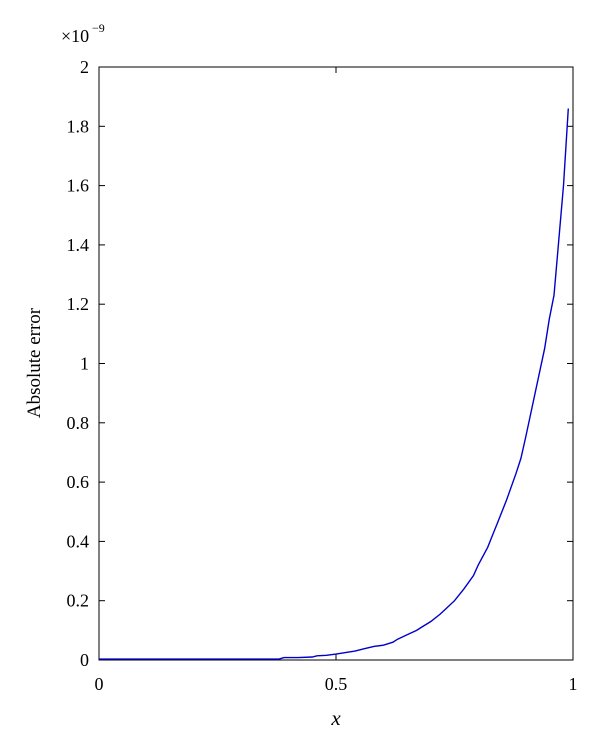 Image resolution: width=600 pixels, height=751 pixels. What do you see at coordinates (78, 126) in the screenshot?
I see `y-tick-label: 1.8` at bounding box center [78, 126].